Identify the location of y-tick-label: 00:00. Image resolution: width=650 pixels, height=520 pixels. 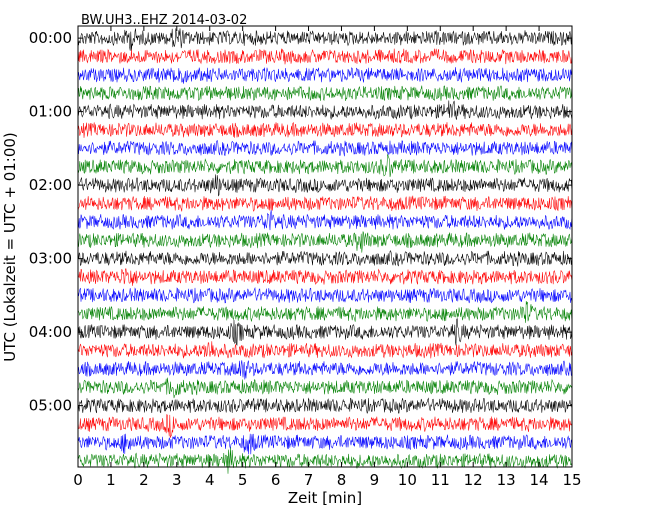
(50, 38).